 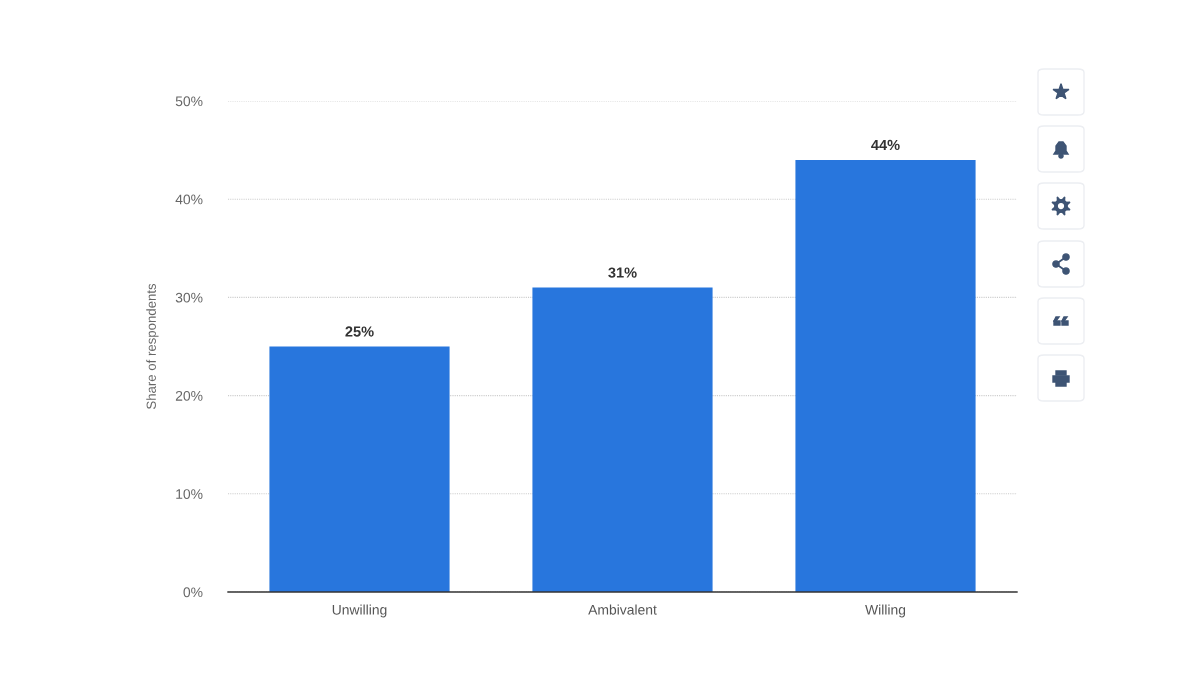 What do you see at coordinates (359, 331) in the screenshot?
I see `data-label: 25%` at bounding box center [359, 331].